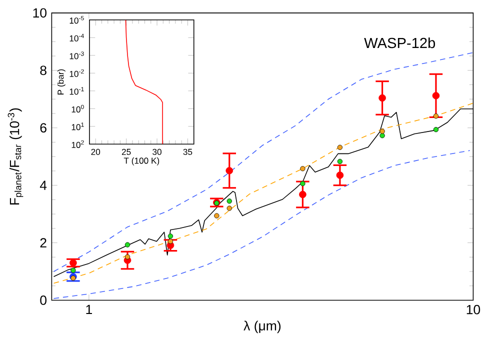 This screenshot has height=344, width=485. I want to click on y-tick-label: 10$^{-4}$, so click(77, 38).